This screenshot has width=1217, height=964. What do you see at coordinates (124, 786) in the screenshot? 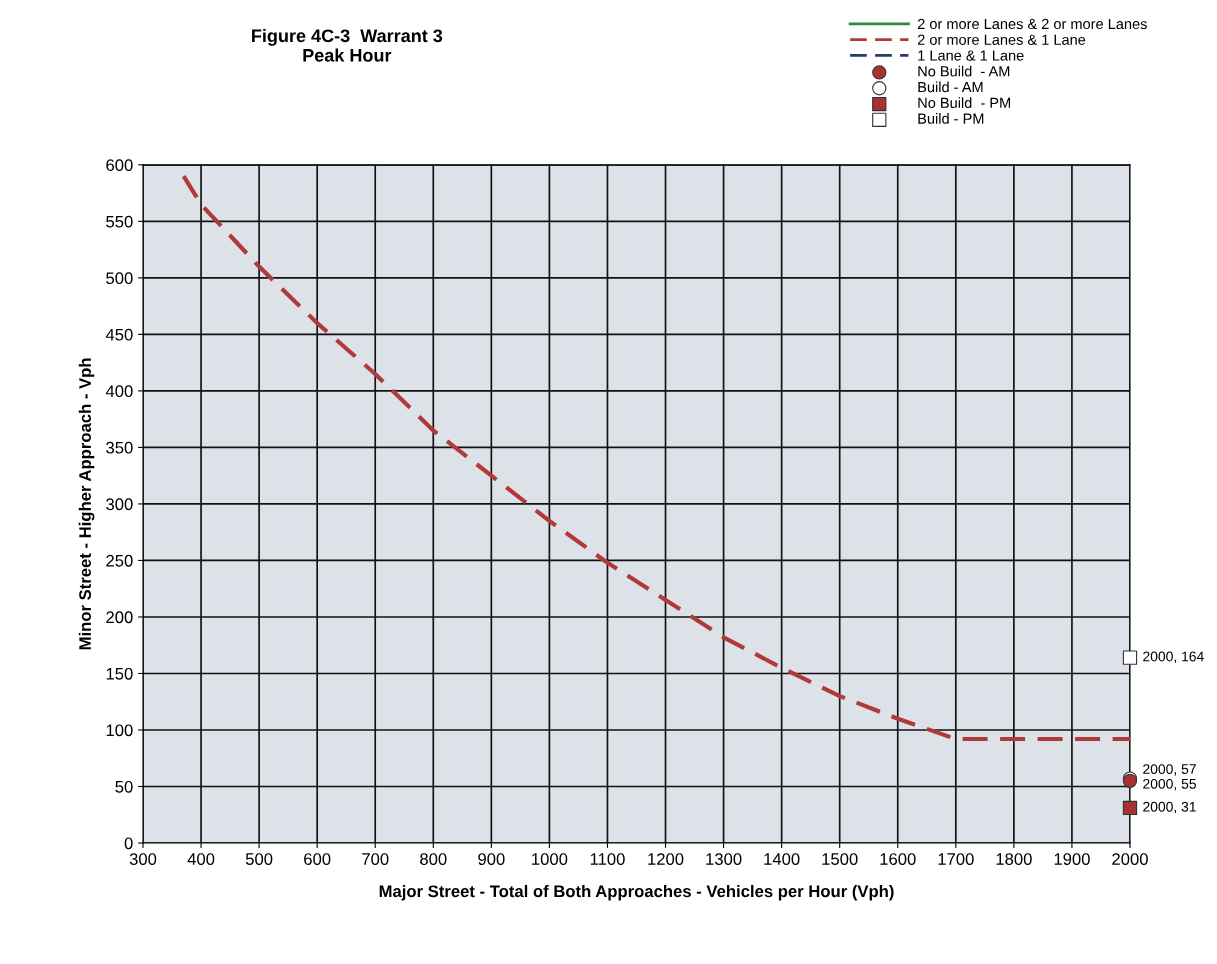
I see `y-tick-label: 50` at bounding box center [124, 786].